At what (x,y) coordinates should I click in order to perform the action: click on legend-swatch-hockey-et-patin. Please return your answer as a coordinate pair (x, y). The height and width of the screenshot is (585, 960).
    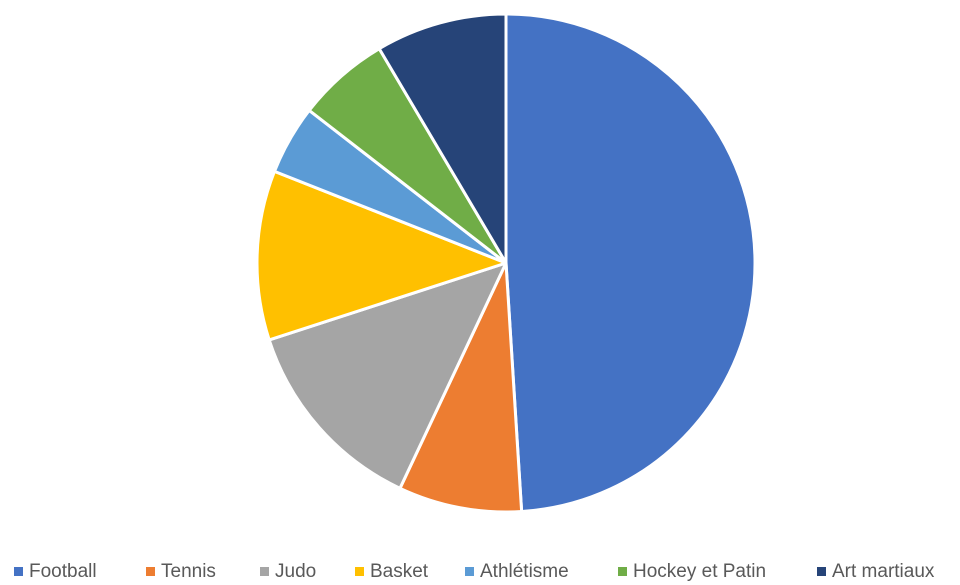
    Looking at the image, I should click on (622, 571).